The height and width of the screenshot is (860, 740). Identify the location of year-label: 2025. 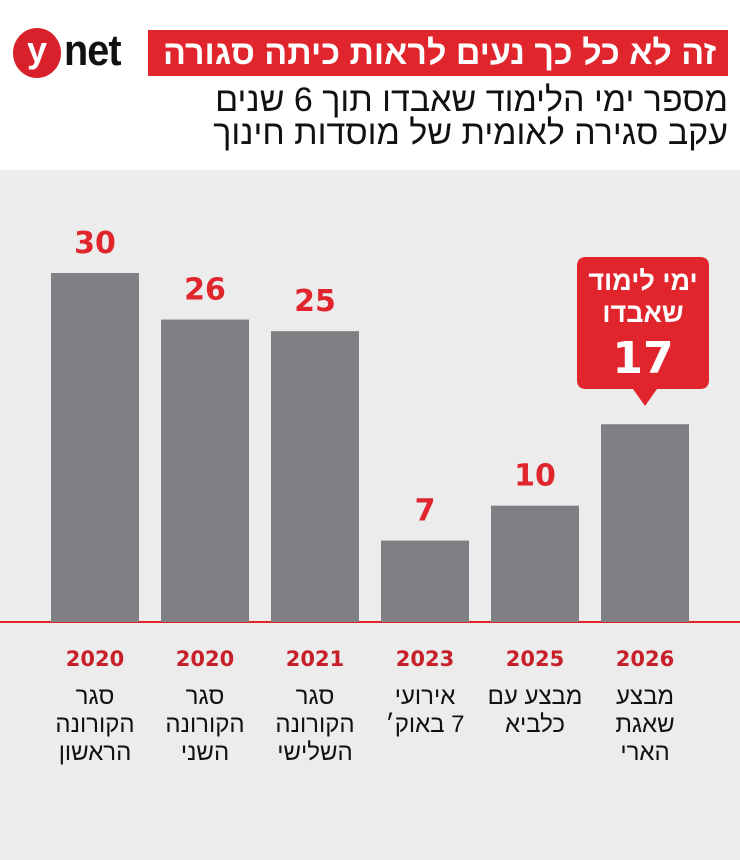
(535, 659).